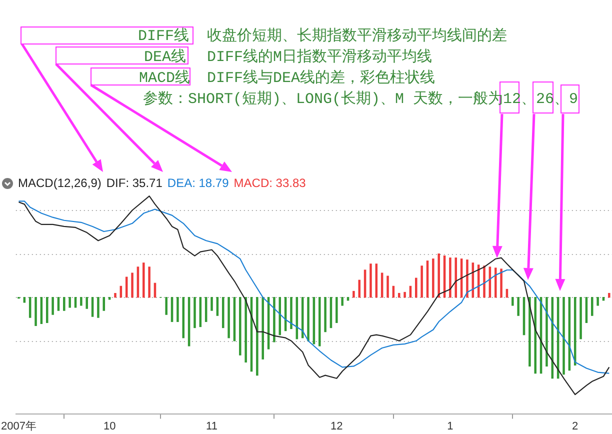  I want to click on x-tick-label: 1, so click(450, 426).